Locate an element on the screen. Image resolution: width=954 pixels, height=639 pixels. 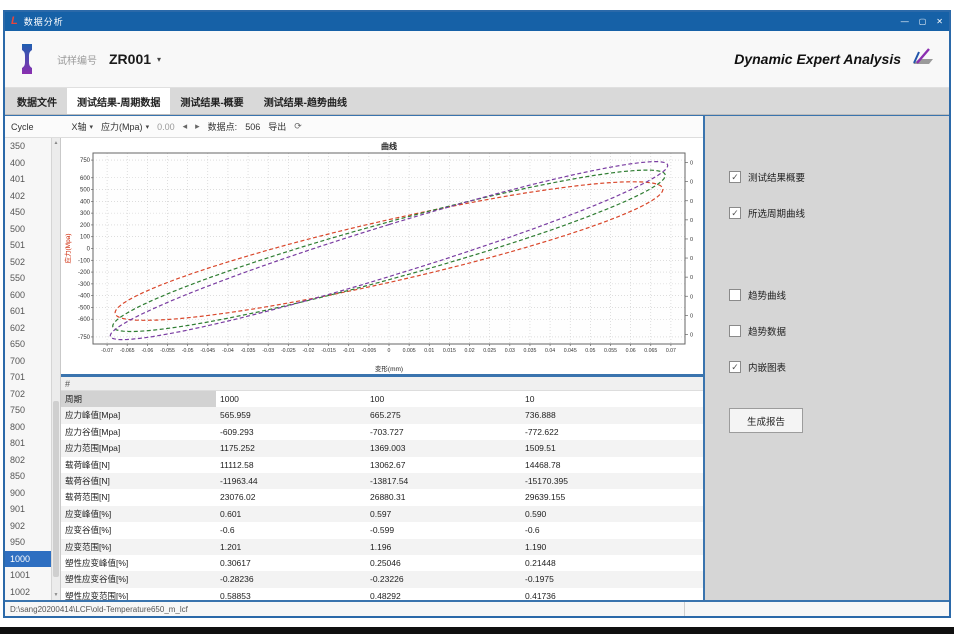
row-value: 11112.58 is located at coordinates (237, 464).